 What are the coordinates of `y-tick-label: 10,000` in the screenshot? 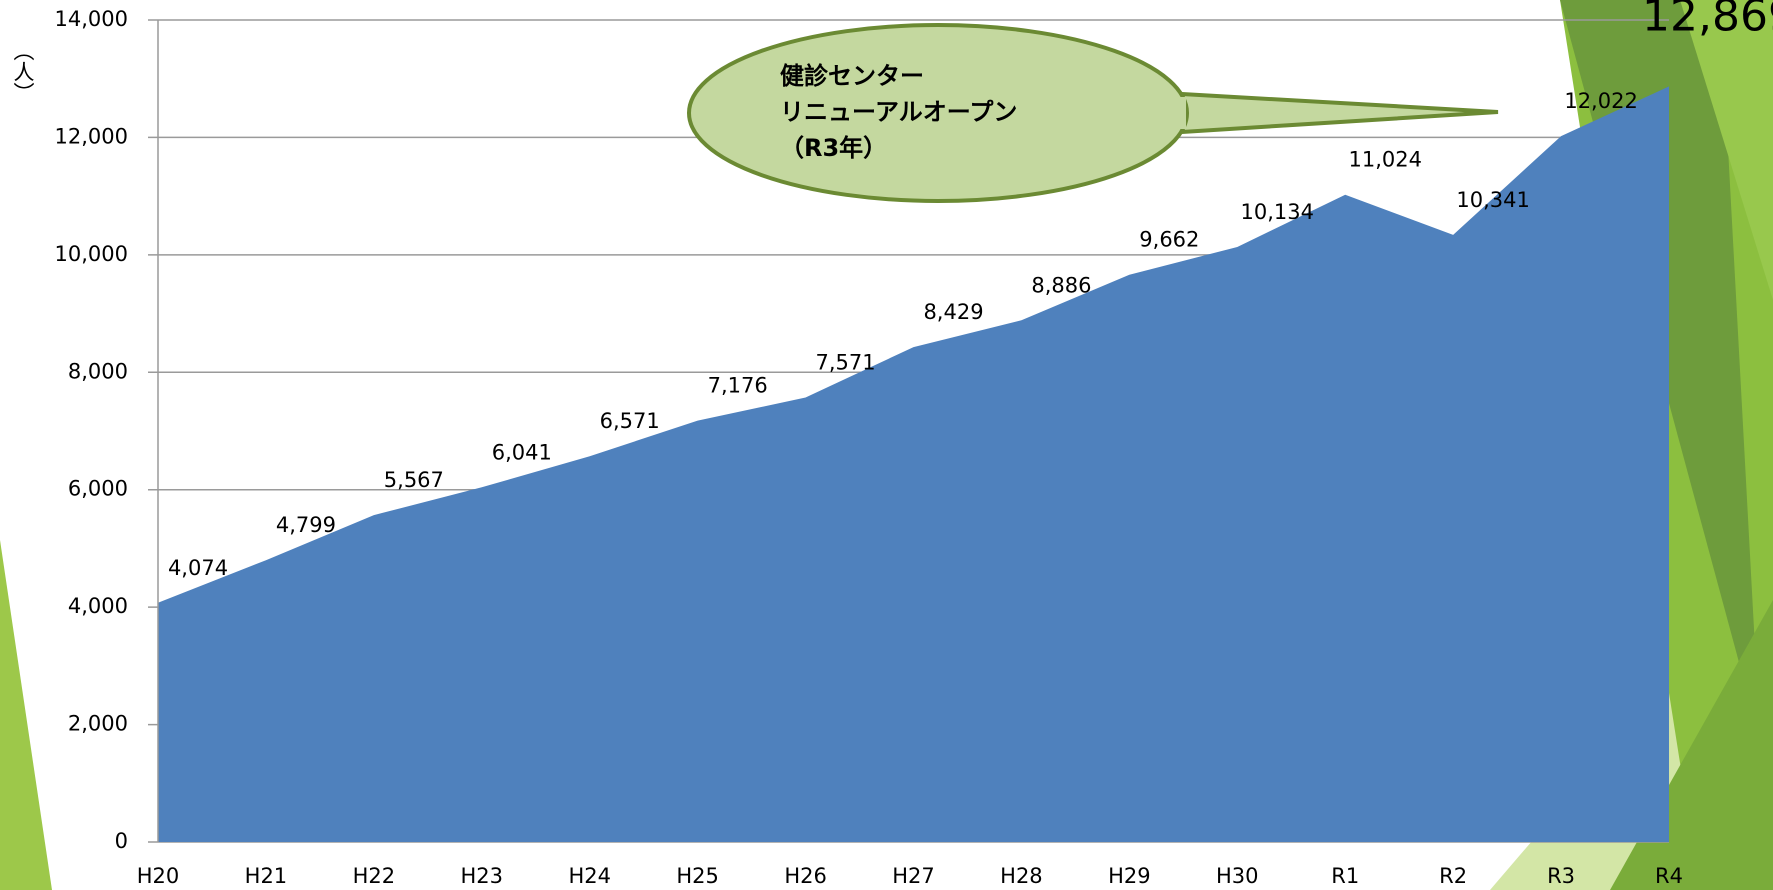 It's located at (91, 254).